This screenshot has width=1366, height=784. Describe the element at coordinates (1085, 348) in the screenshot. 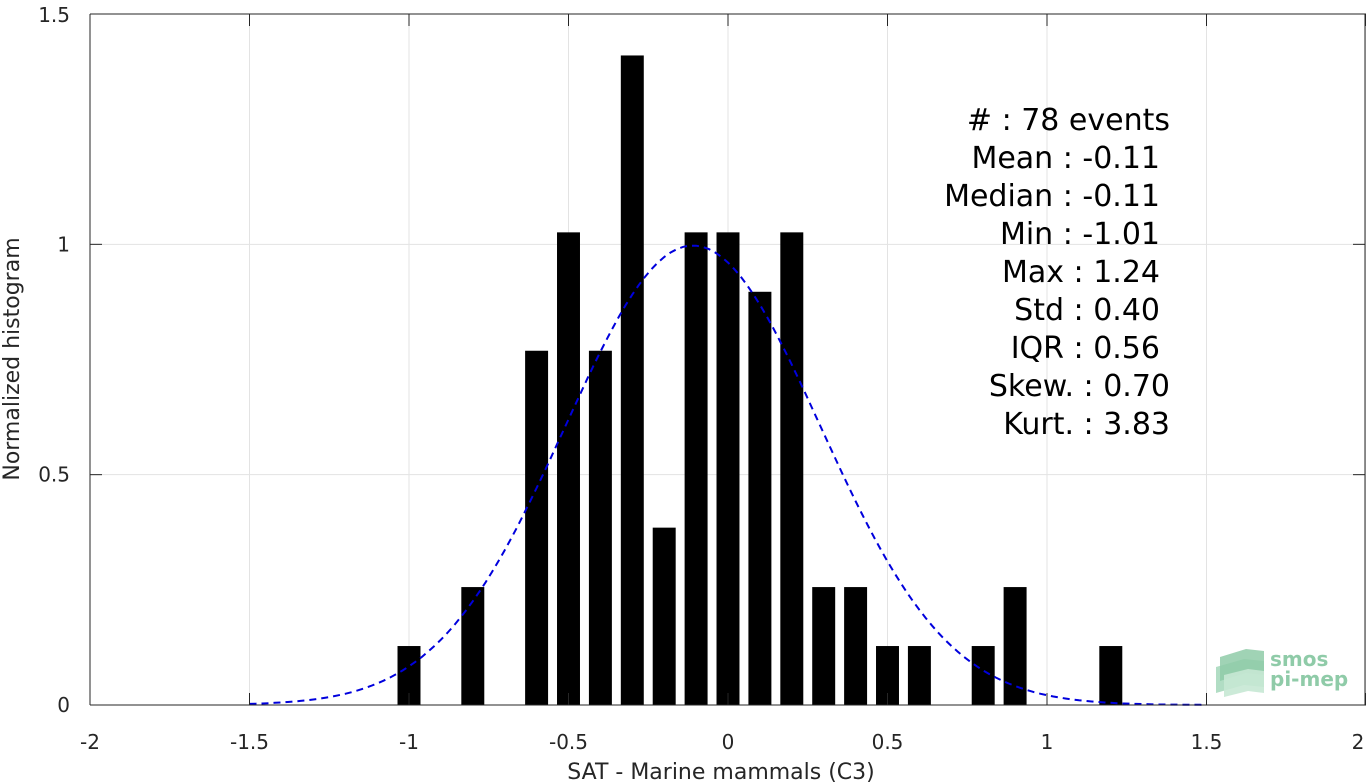

I see `stats-line: IQR : 0.56` at that location.